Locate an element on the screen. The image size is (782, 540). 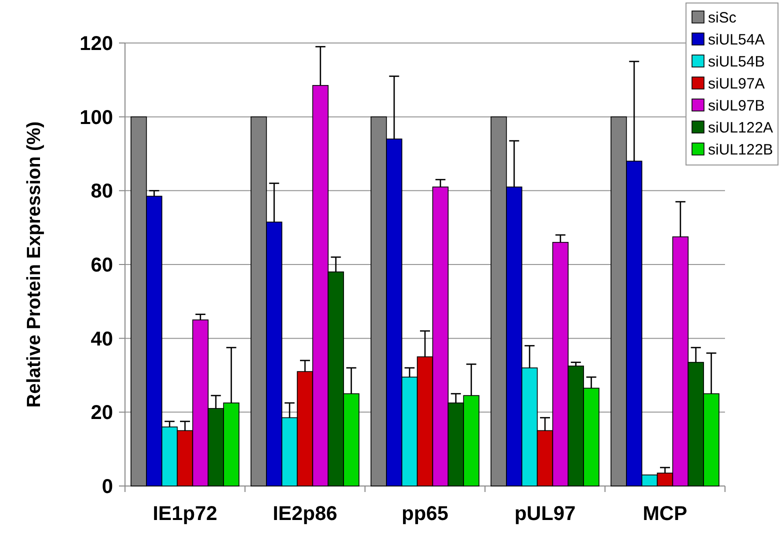
legend-label: siUL97B is located at coordinates (736, 105).